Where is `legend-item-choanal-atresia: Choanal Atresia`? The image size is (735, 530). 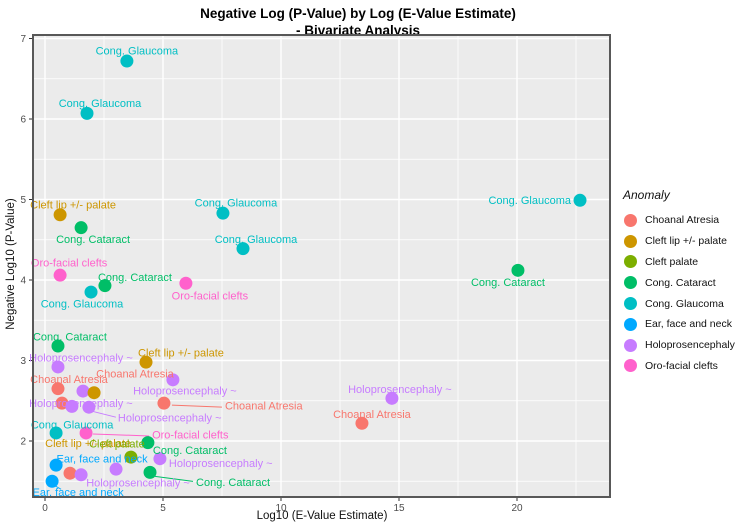 legend-item-choanal-atresia: Choanal Atresia is located at coordinates (678, 220).